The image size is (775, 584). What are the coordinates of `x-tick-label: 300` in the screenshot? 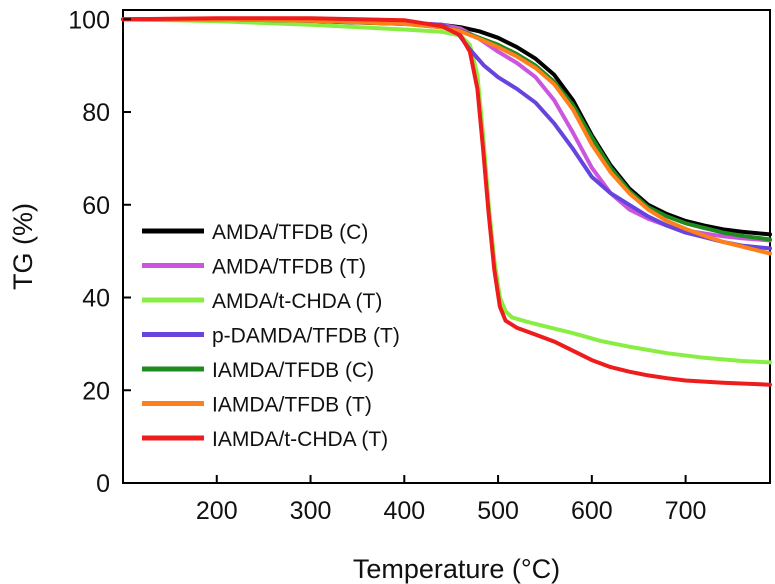 It's located at (311, 511).